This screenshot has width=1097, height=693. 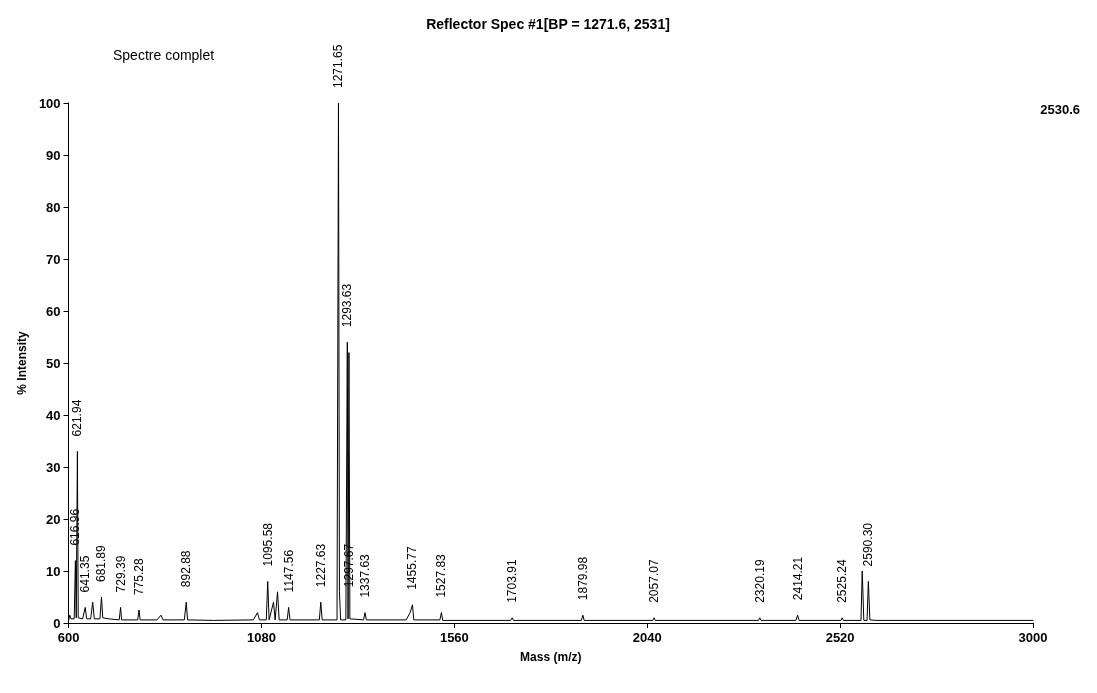 What do you see at coordinates (654, 581) in the screenshot?
I see `annotation: 2057.07` at bounding box center [654, 581].